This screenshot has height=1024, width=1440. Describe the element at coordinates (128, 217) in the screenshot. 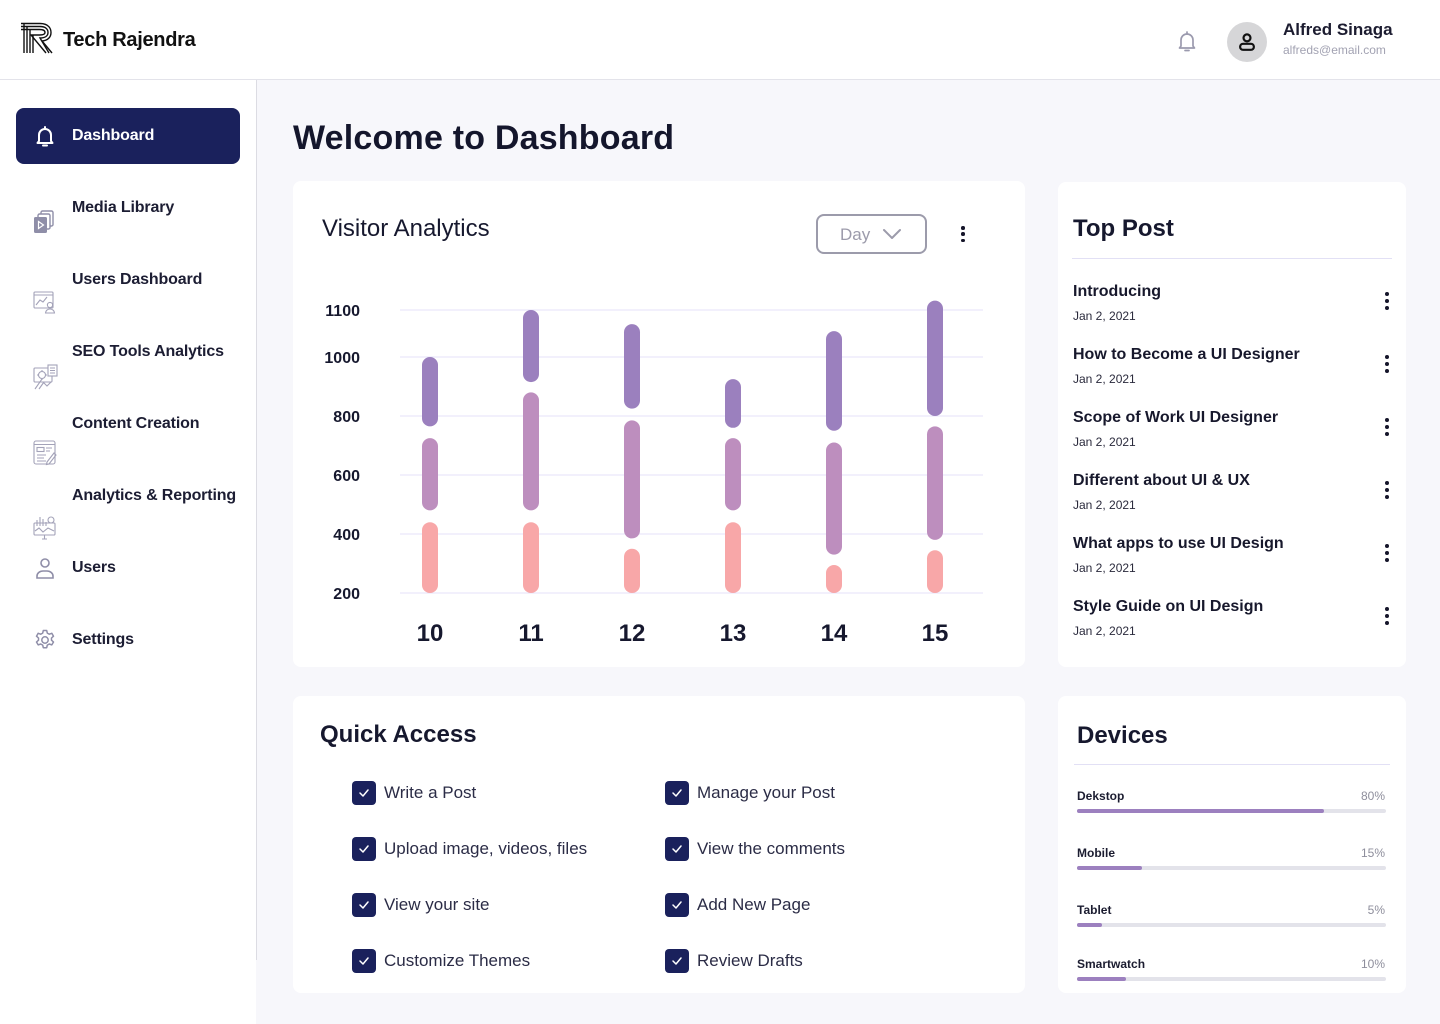

I see `sidebar-item-media-library: Media Library` at that location.